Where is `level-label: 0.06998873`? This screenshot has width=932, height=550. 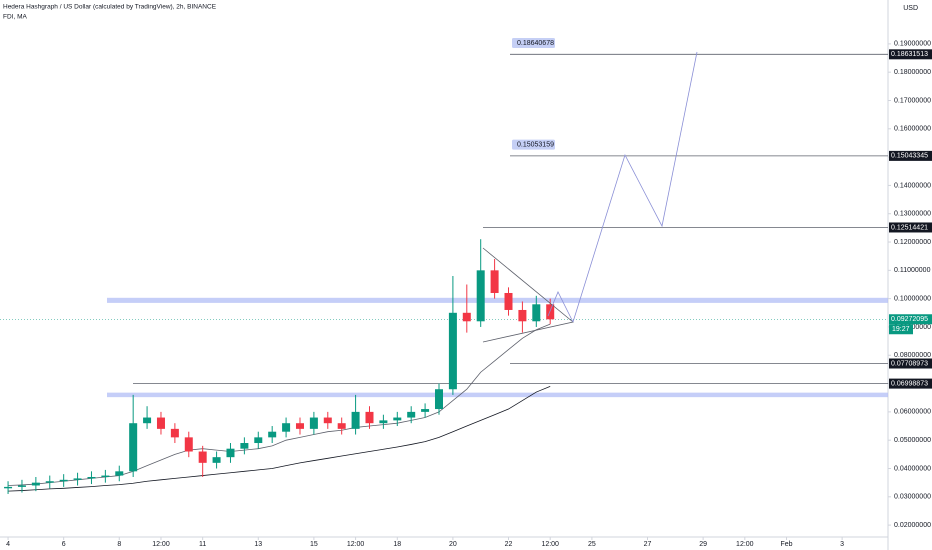 level-label: 0.06998873 is located at coordinates (909, 383).